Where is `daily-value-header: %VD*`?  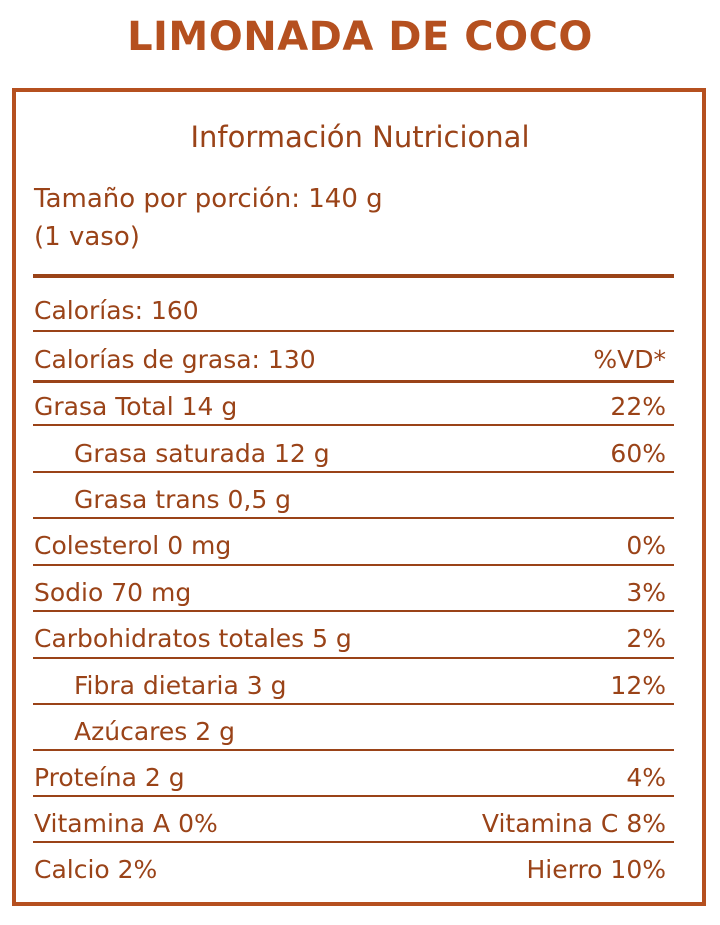 daily-value-header: %VD* is located at coordinates (629, 359).